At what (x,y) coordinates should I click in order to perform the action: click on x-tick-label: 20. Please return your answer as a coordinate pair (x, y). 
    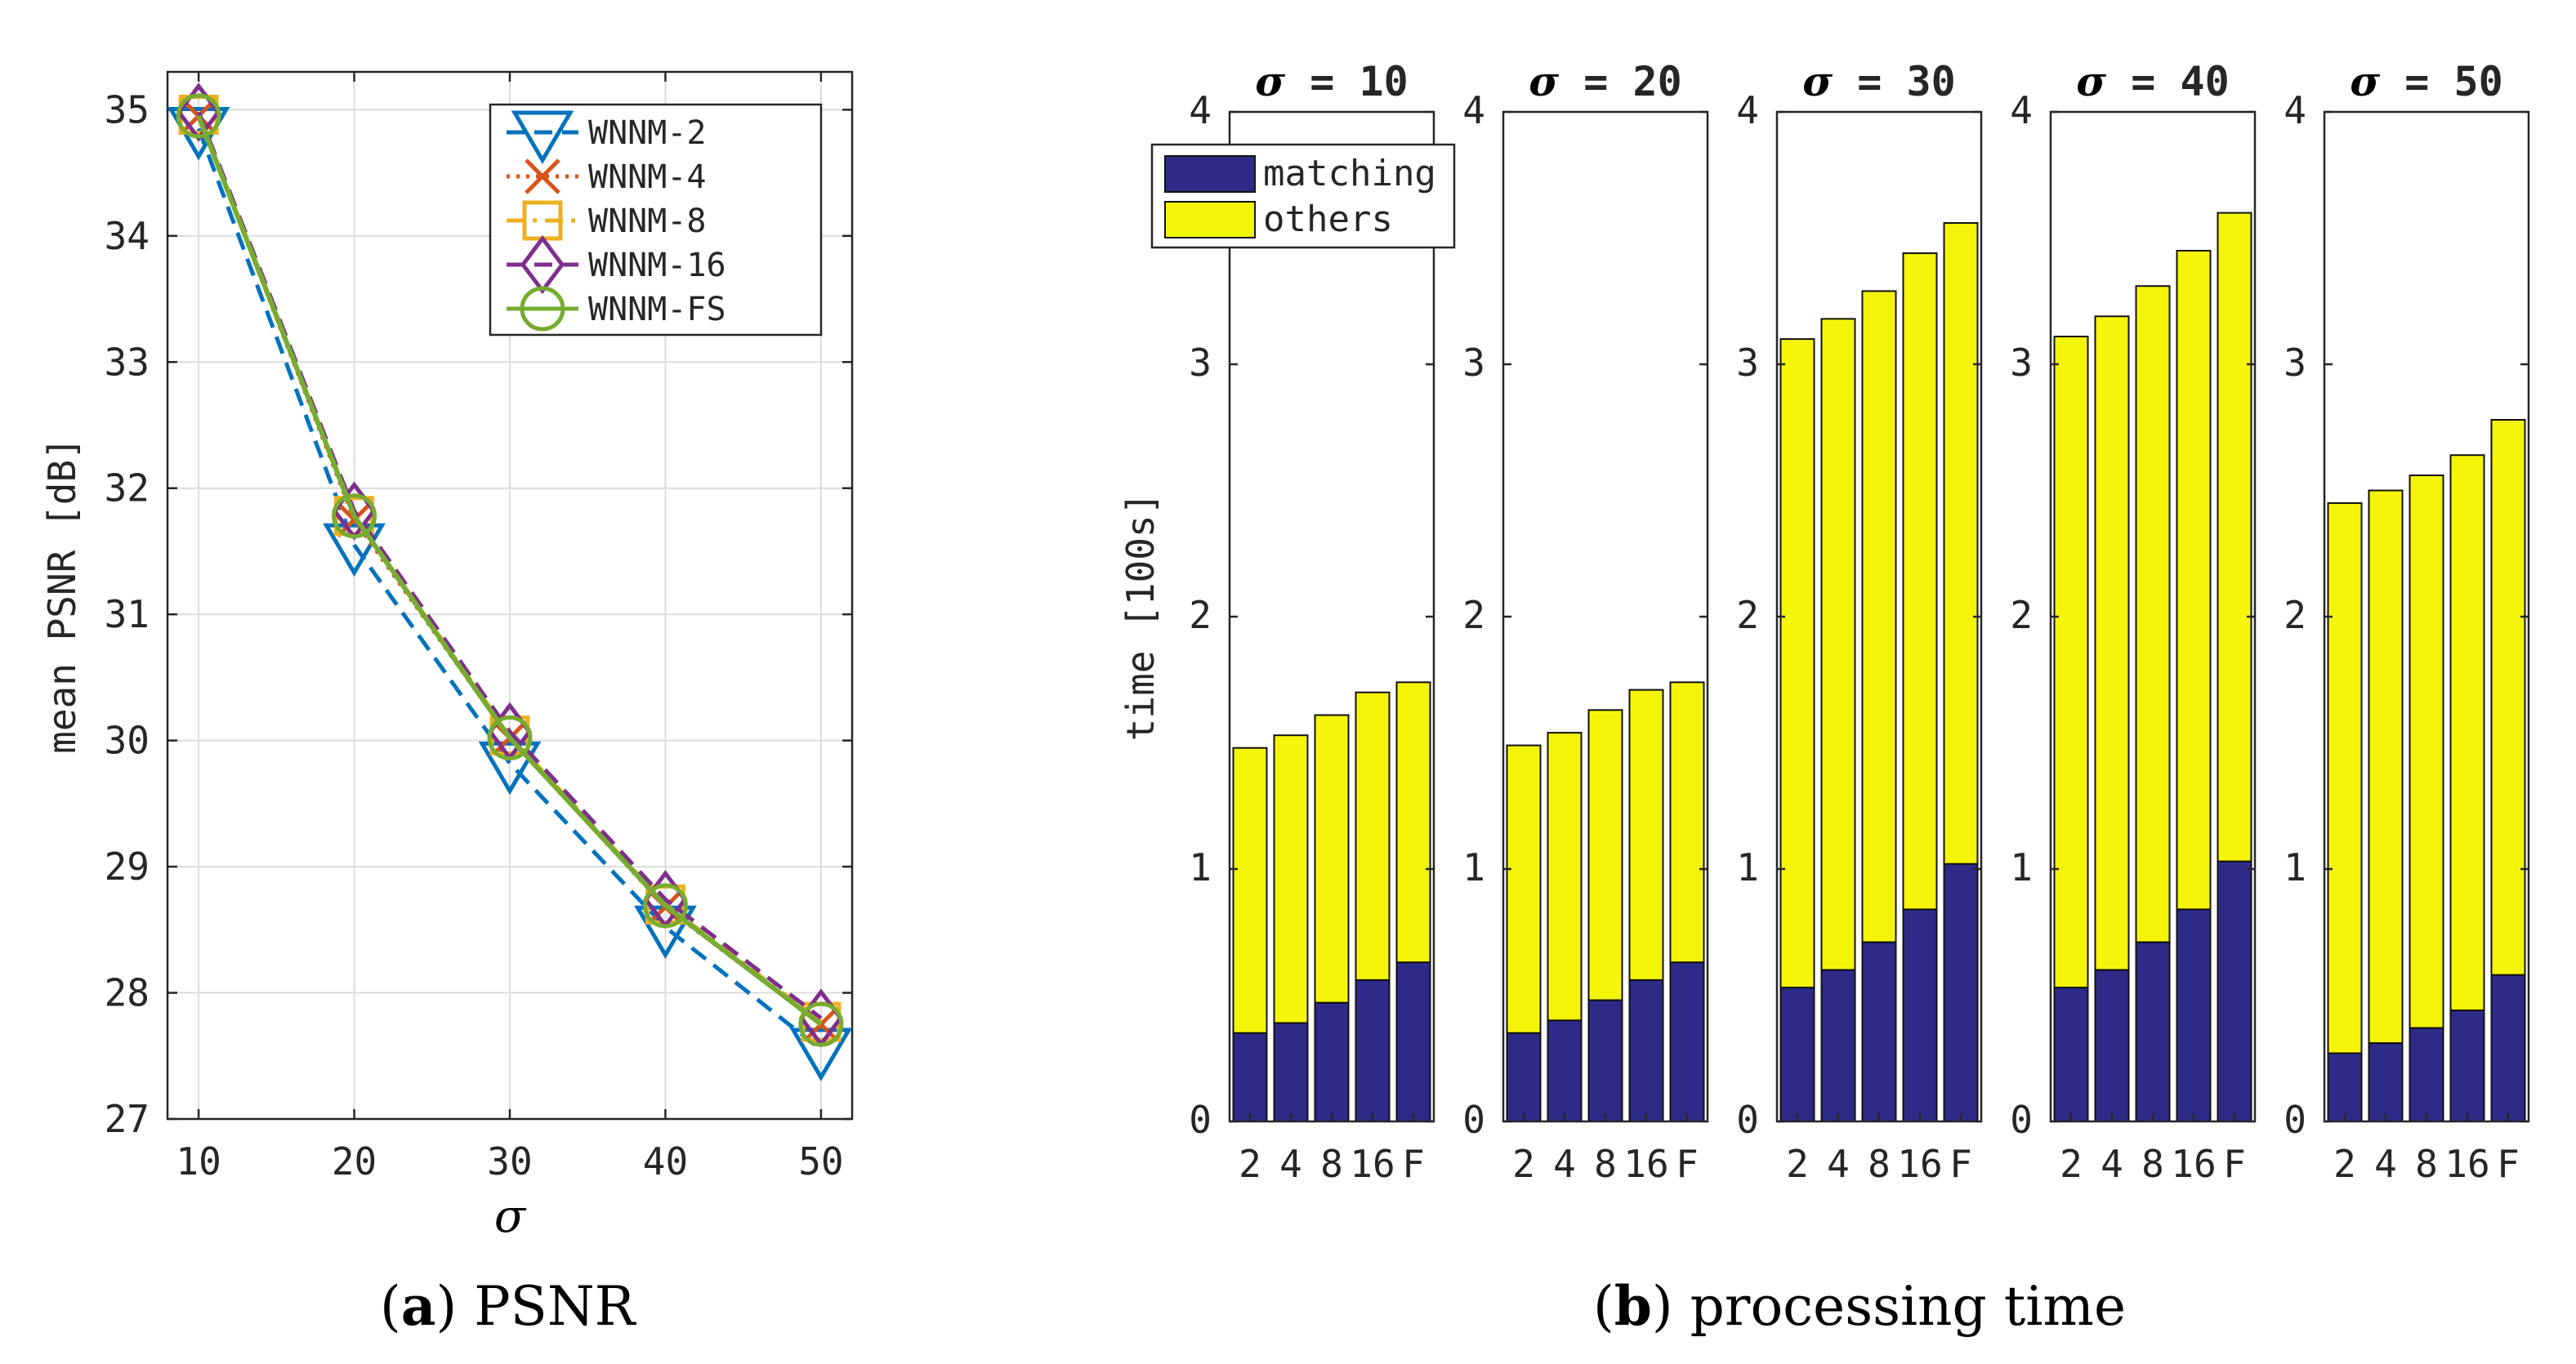
    Looking at the image, I should click on (354, 1161).